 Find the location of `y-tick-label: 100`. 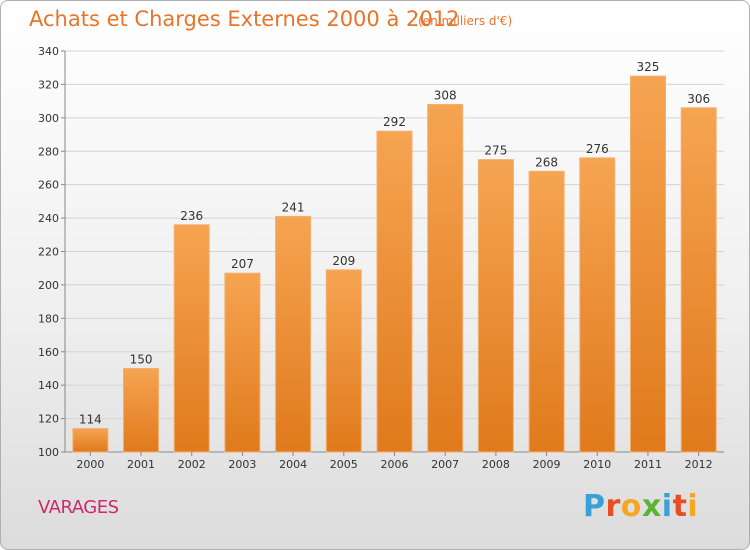

y-tick-label: 100 is located at coordinates (48, 452).